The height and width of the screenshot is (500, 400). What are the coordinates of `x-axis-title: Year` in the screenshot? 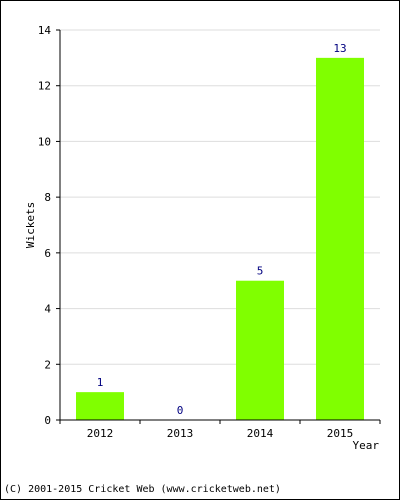 It's located at (366, 445).